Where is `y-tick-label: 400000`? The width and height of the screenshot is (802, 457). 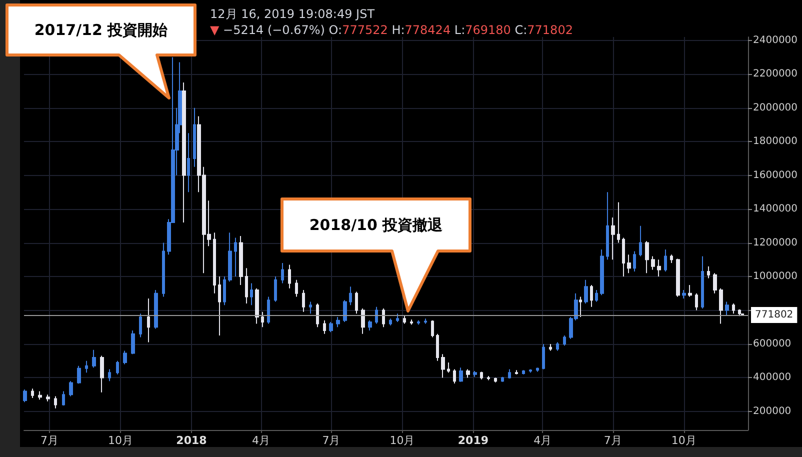
y-tick-label: 400000 is located at coordinates (772, 378).